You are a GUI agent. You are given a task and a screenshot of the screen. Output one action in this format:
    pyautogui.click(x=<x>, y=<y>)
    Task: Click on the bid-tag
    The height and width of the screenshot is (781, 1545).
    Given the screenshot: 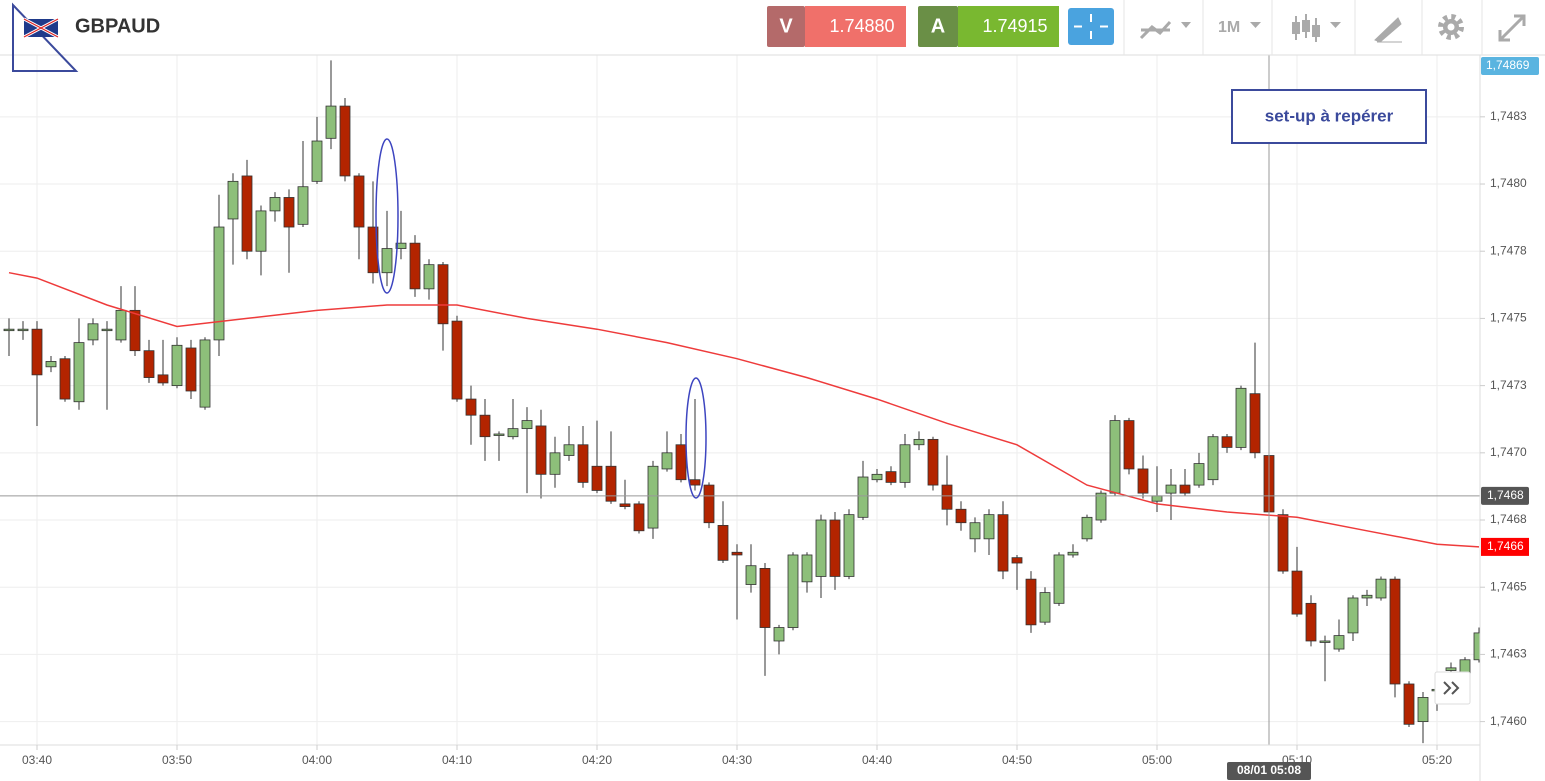 What is the action you would take?
    pyautogui.click(x=786, y=26)
    